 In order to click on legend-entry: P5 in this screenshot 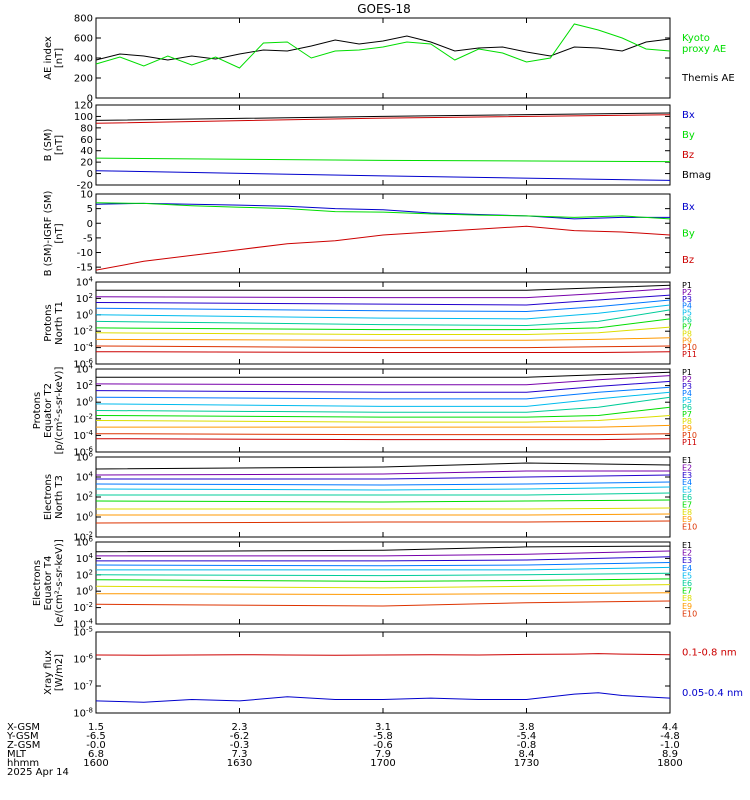, I will do `click(687, 313)`.